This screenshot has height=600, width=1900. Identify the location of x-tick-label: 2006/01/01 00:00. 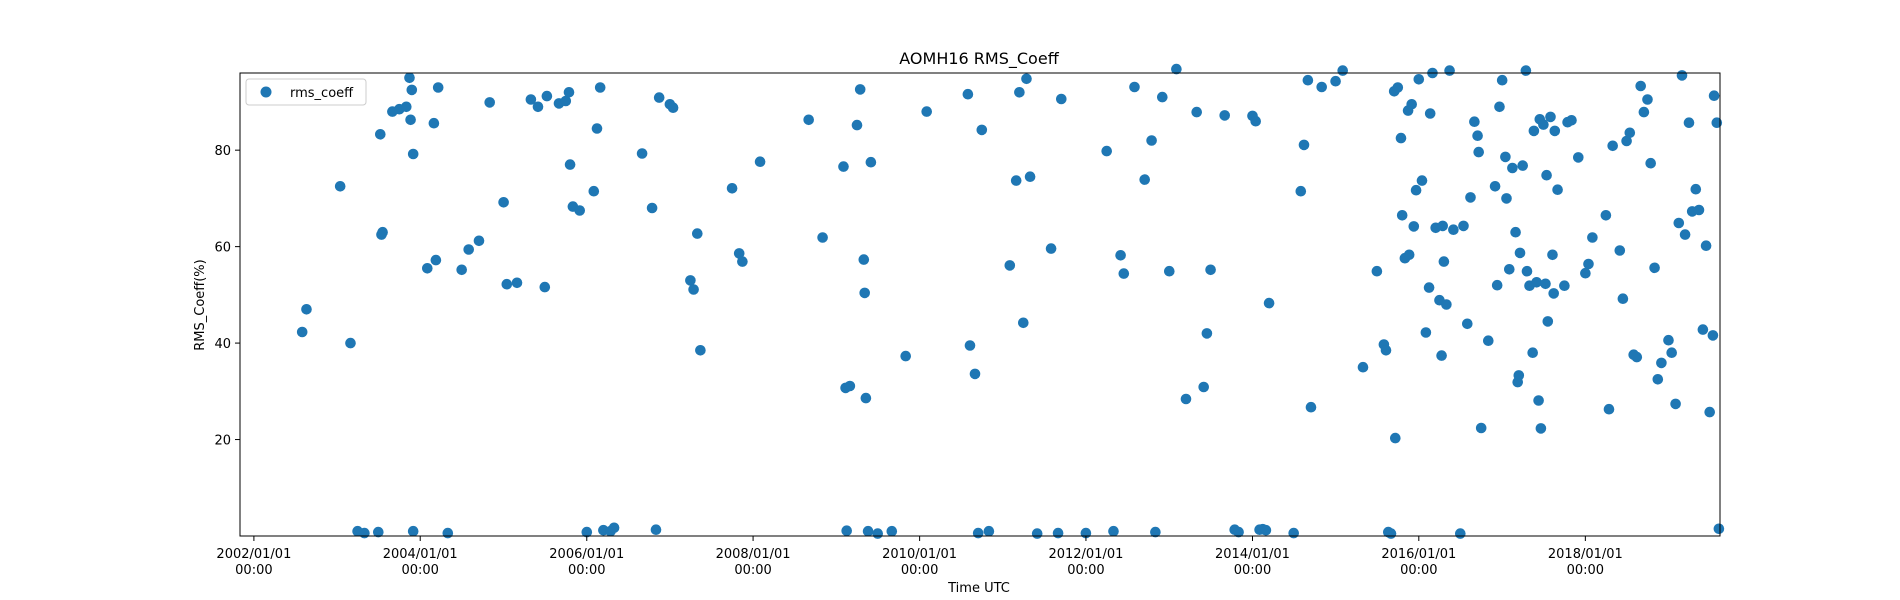
(586, 562).